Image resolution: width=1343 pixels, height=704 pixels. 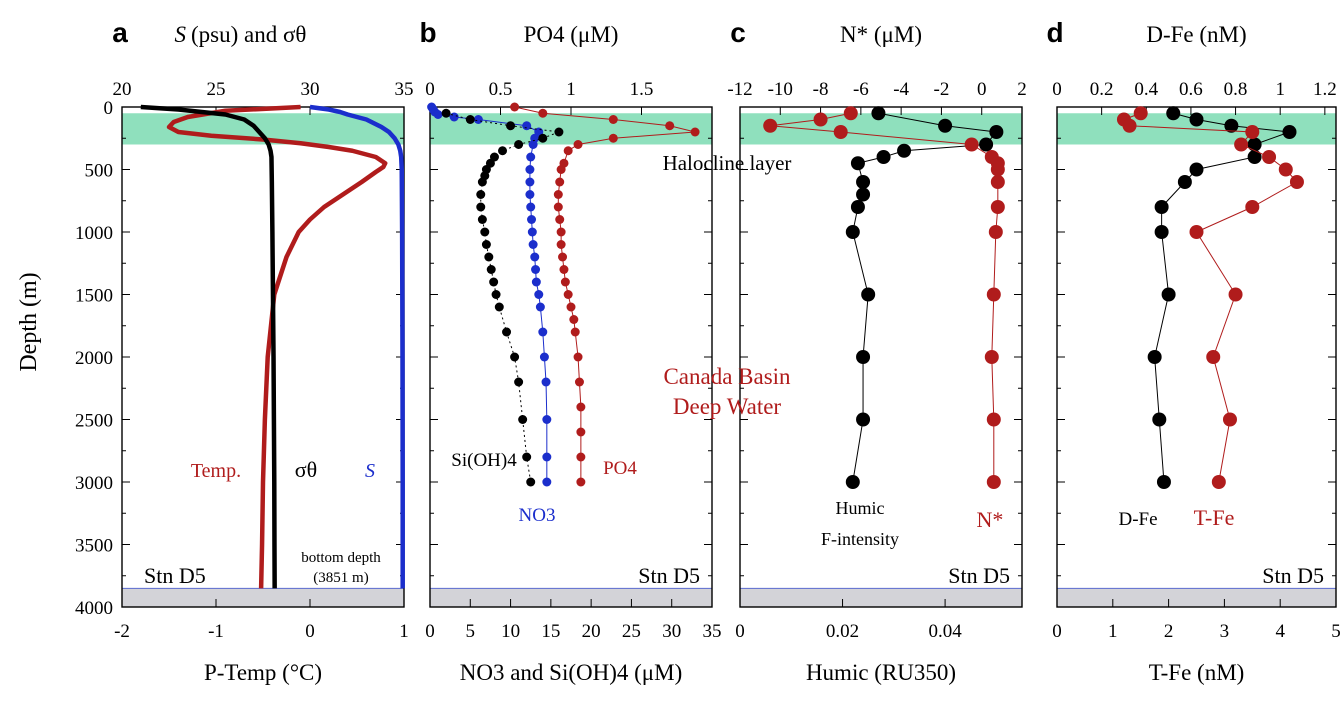 What do you see at coordinates (122, 631) in the screenshot?
I see `bottom-tick-label: -2` at bounding box center [122, 631].